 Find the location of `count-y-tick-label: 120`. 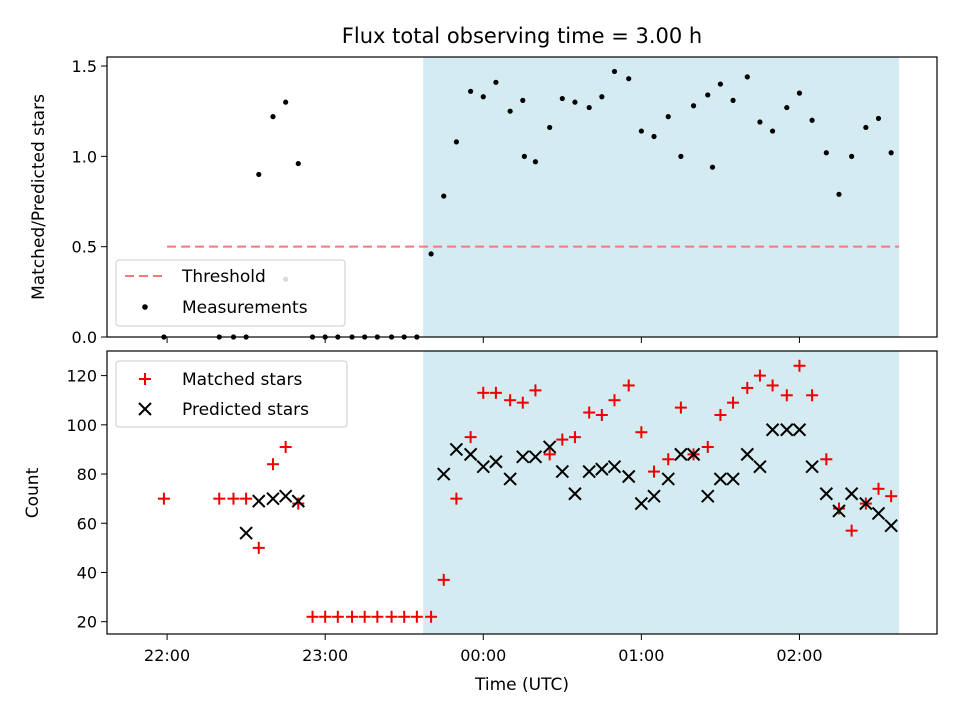

count-y-tick-label: 120 is located at coordinates (81, 376).